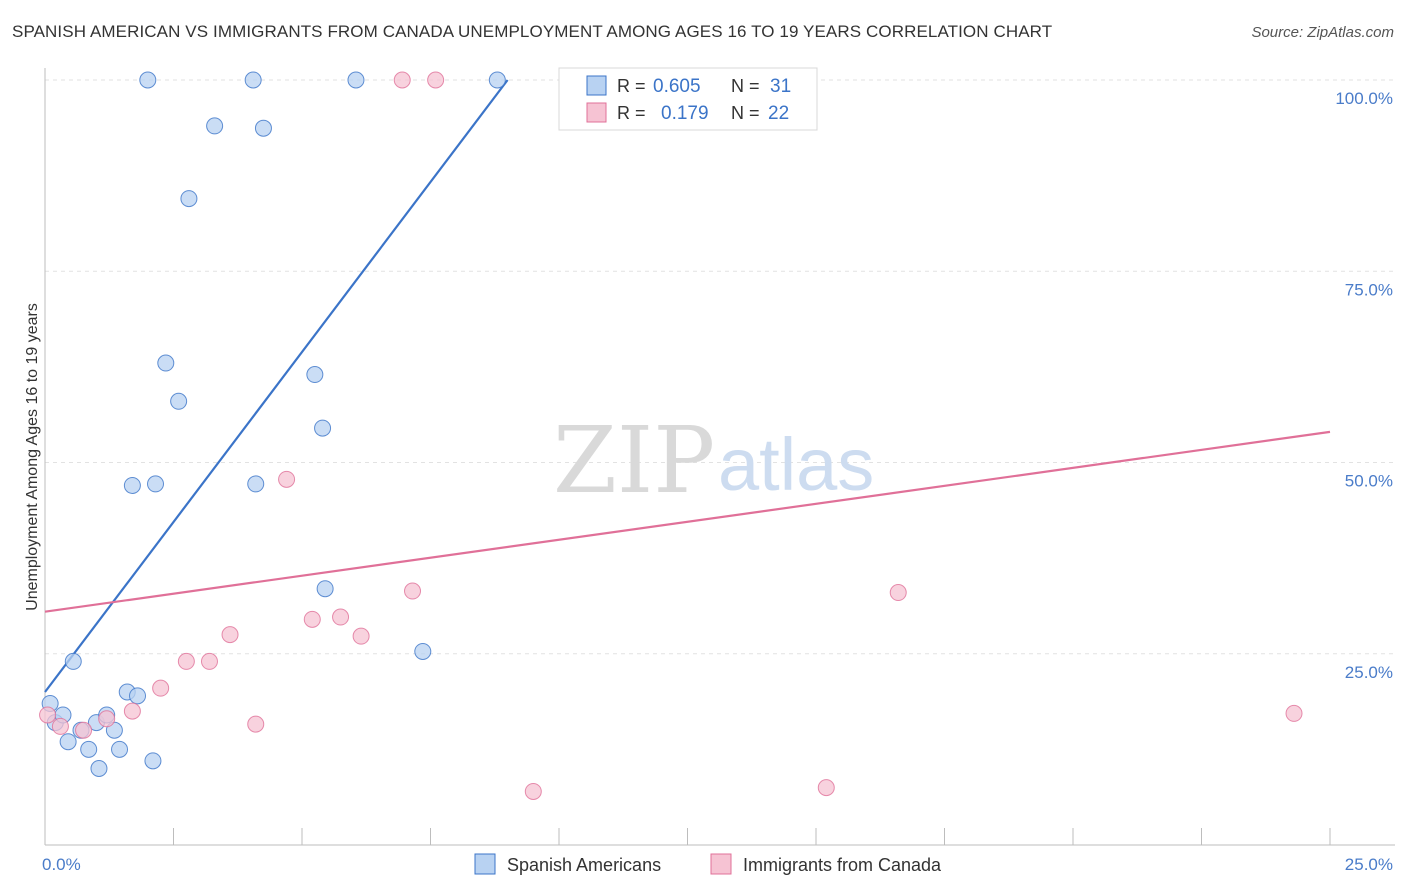  What do you see at coordinates (842, 865) in the screenshot?
I see `series-legend-label-pink: Immigrants from Canada` at bounding box center [842, 865].